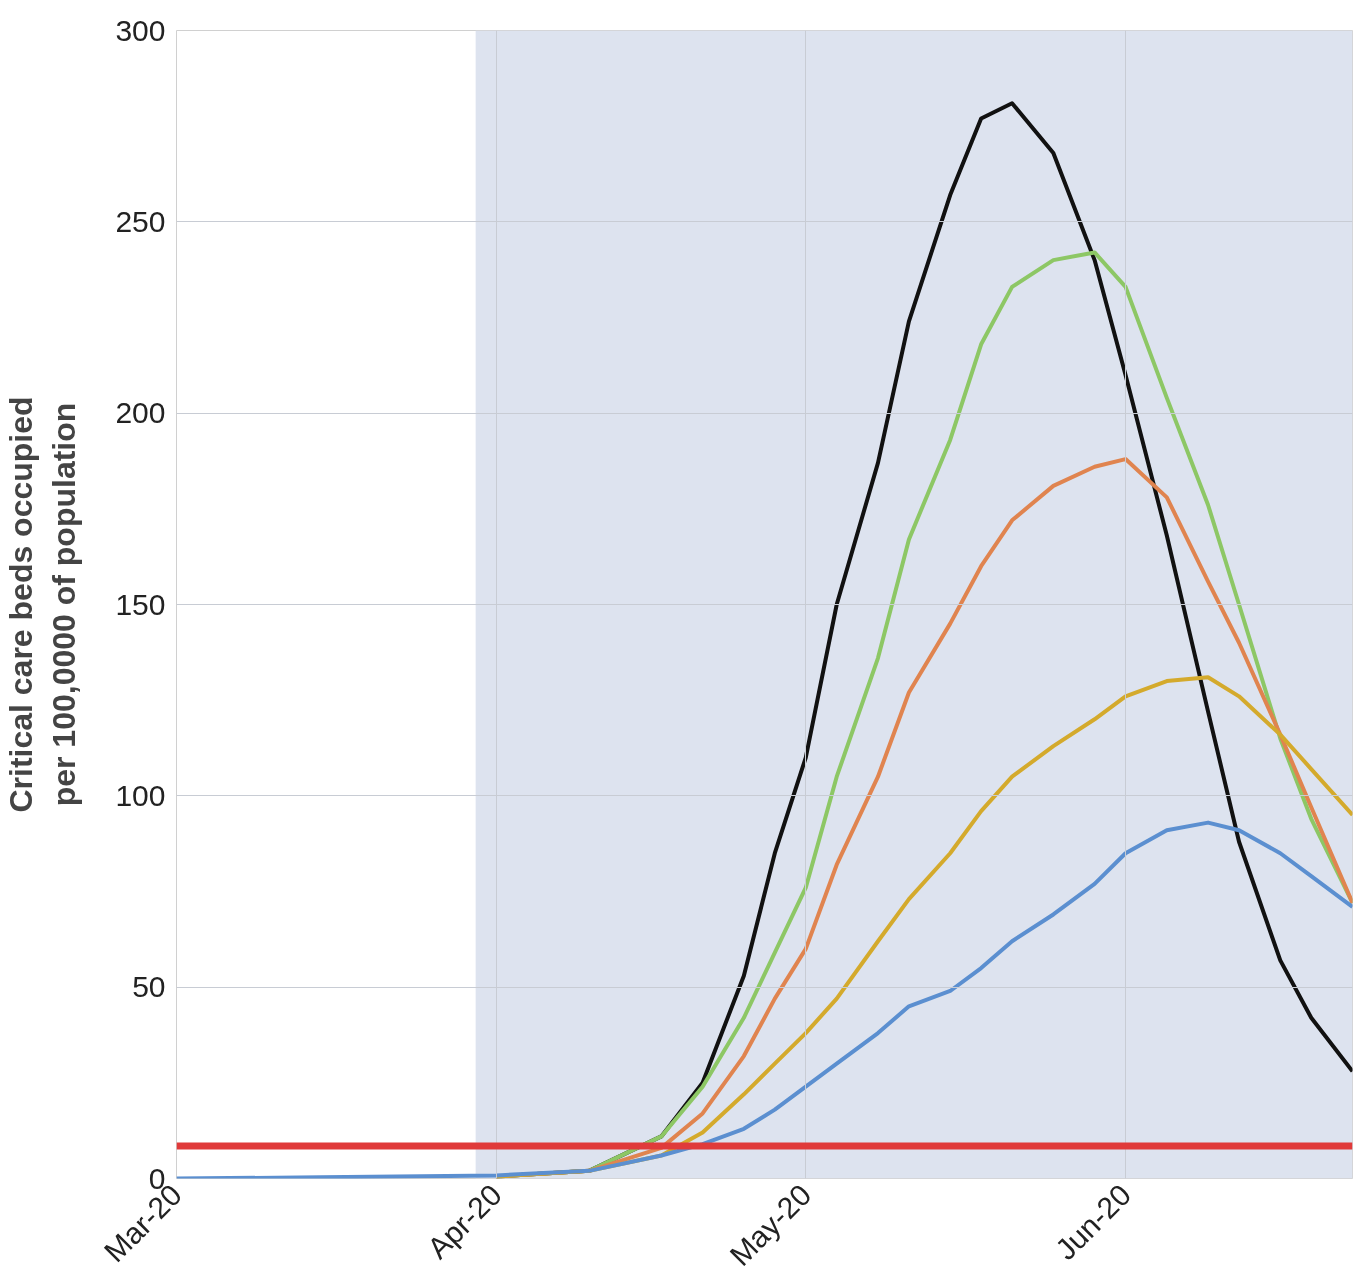  What do you see at coordinates (140, 221) in the screenshot?
I see `y-tick-label: 250` at bounding box center [140, 221].